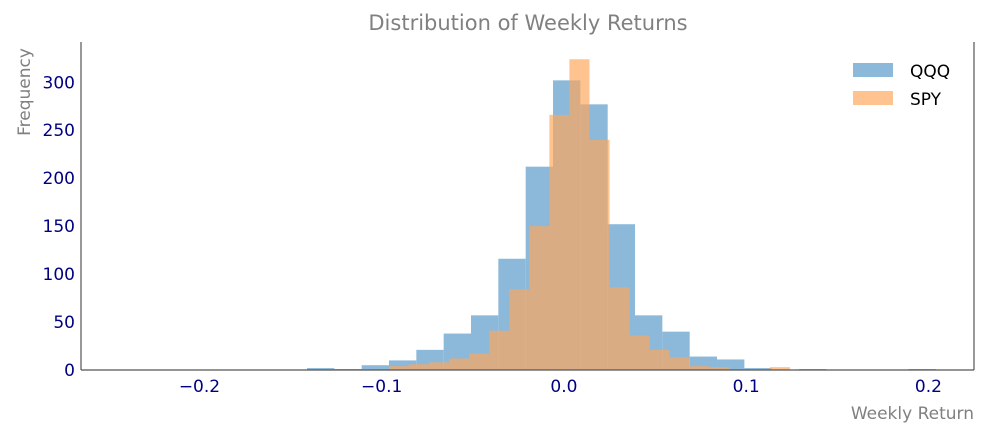 The image size is (988, 437). What do you see at coordinates (563, 387) in the screenshot?
I see `x-tick-label: 0.0` at bounding box center [563, 387].